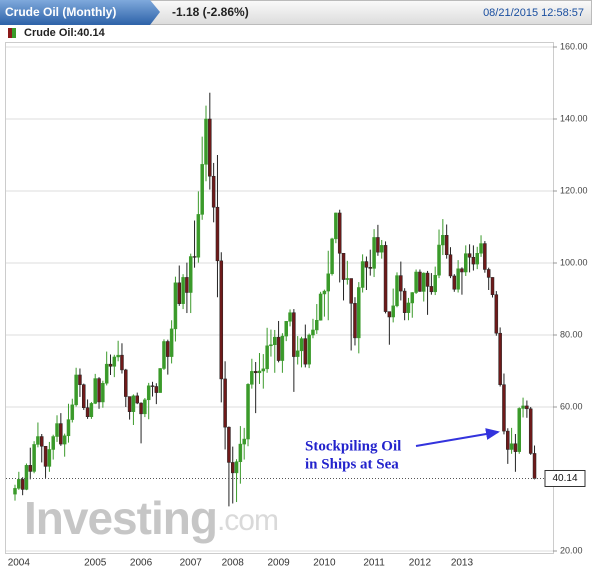 This screenshot has height=580, width=592. Describe the element at coordinates (352, 464) in the screenshot. I see `annotation: in Ships at Sea` at that location.